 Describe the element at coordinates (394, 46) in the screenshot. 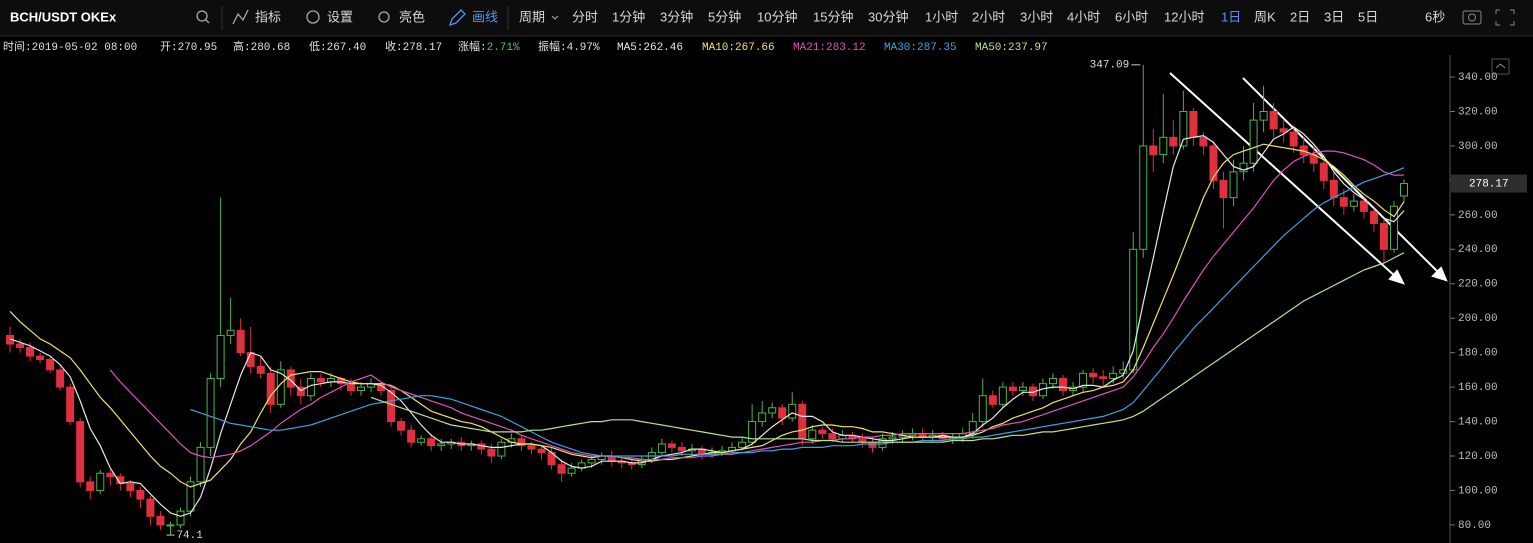

I see `info-label: 收:` at that location.